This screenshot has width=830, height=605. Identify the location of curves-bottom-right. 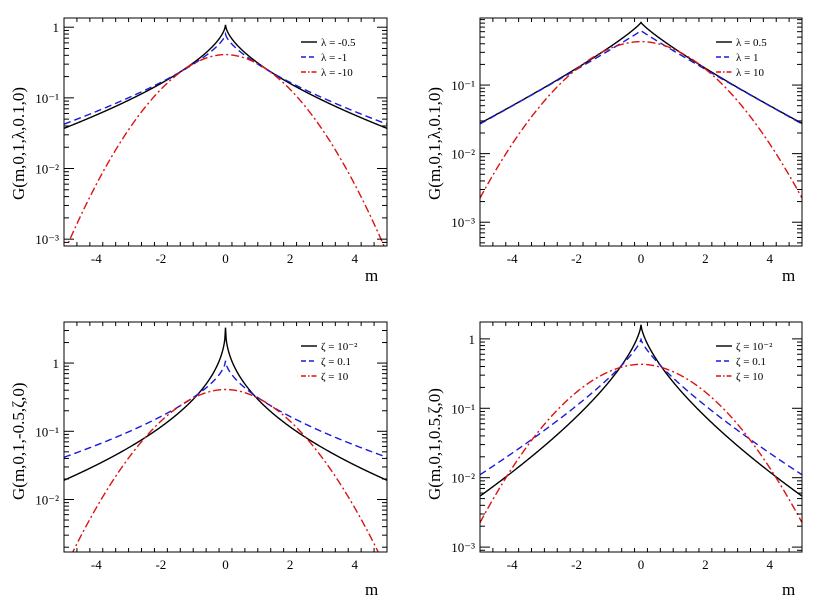
(641, 423).